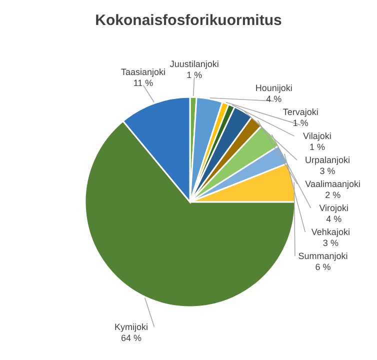  What do you see at coordinates (330, 232) in the screenshot?
I see `slice-label: Vehkajoki` at bounding box center [330, 232].